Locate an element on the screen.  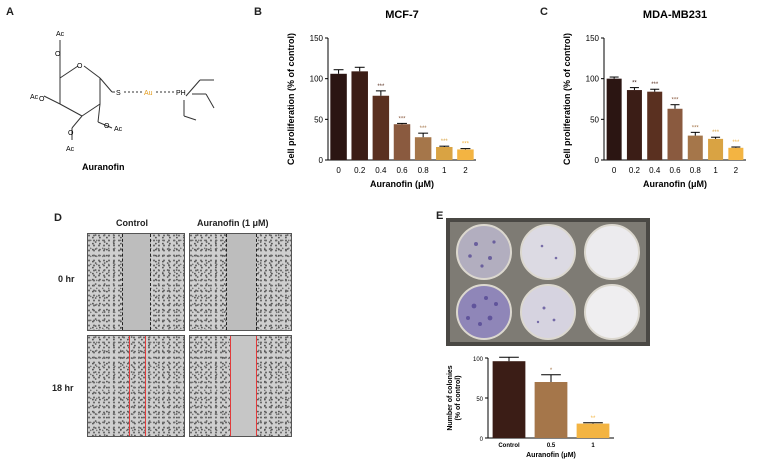
panel-label-c: C is located at coordinates (544, 12).